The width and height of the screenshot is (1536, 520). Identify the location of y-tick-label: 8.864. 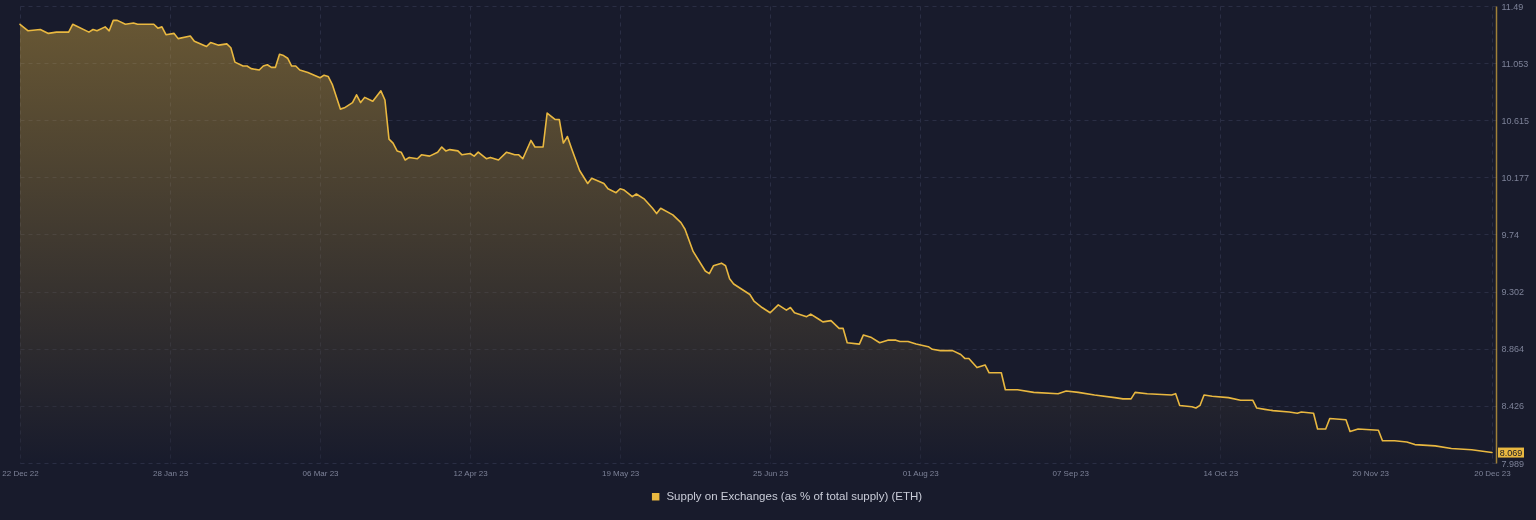
(1513, 349).